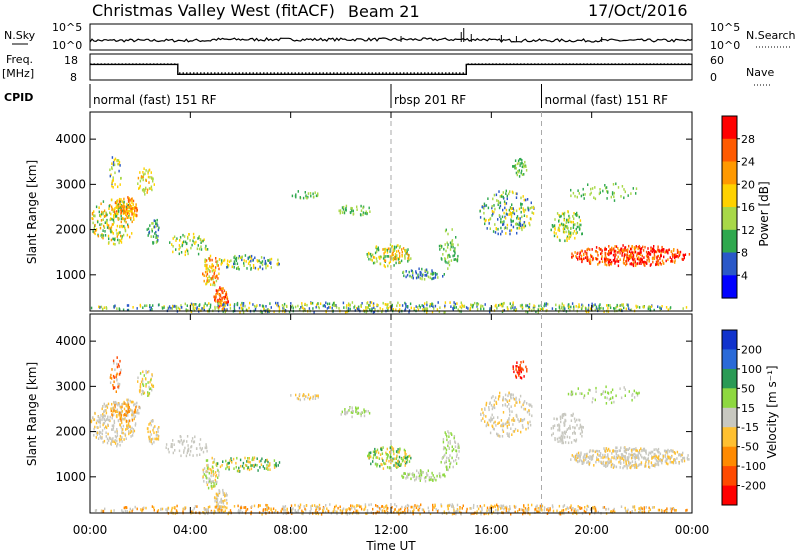 Image resolution: width=800 pixels, height=554 pixels. I want to click on nsky-label: N.Sky, so click(20, 35).